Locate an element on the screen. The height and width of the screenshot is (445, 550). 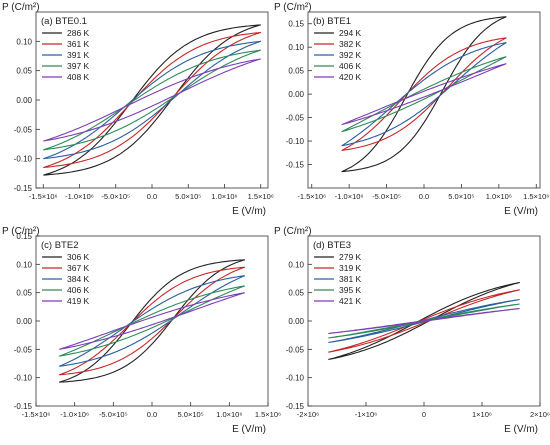
legend-entry: 319 K is located at coordinates (350, 268).